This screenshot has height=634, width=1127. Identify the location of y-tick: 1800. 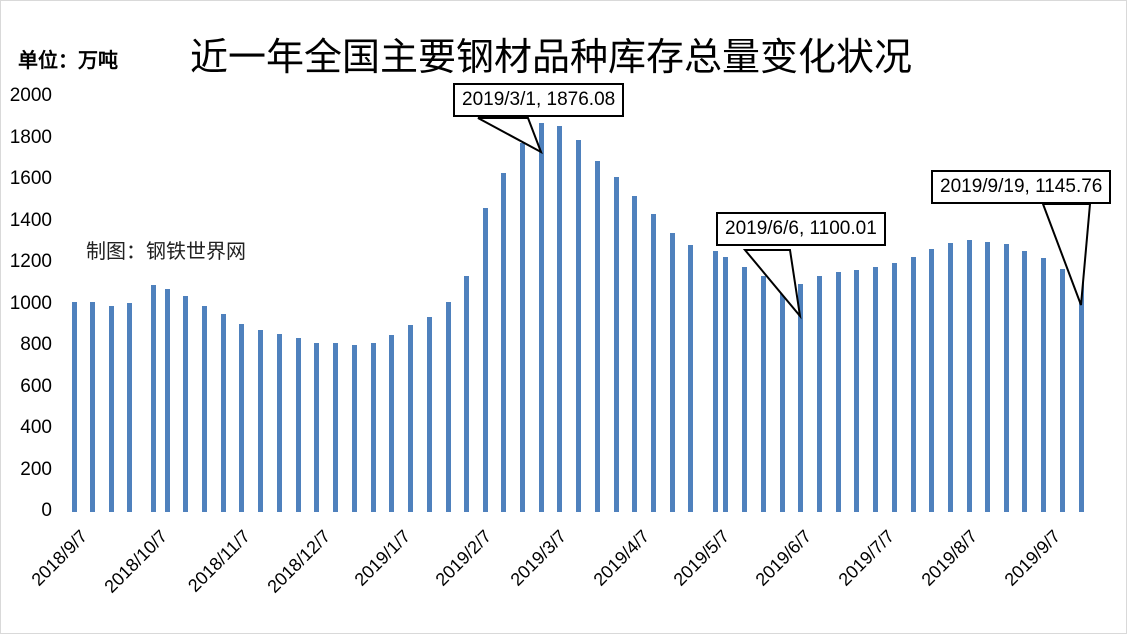
(30, 137).